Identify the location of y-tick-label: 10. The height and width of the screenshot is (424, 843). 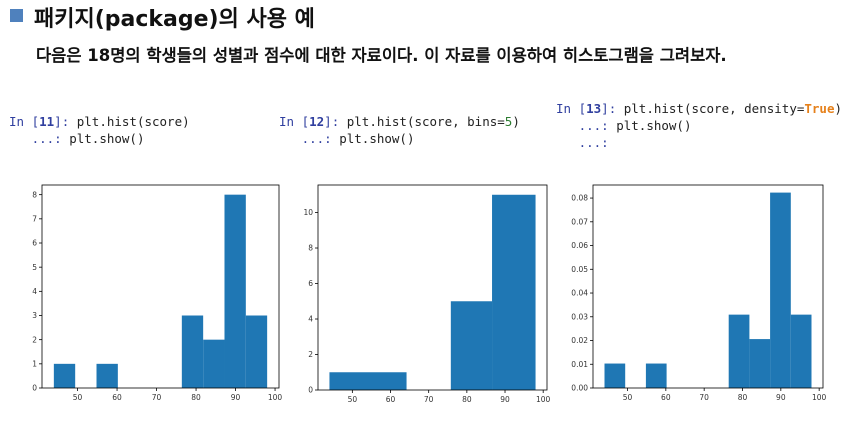
(308, 212).